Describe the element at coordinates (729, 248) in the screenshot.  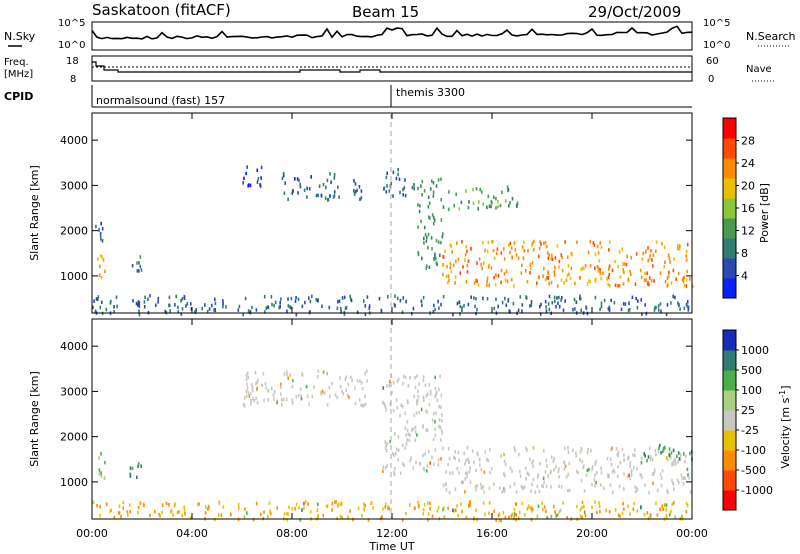
I see `power-colorbar-cell` at that location.